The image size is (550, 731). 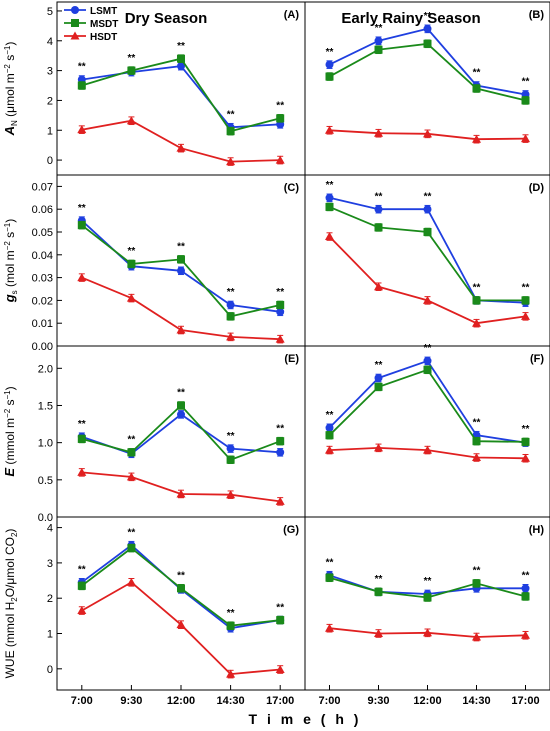 What do you see at coordinates (14, 123) in the screenshot?
I see `y-axis-label-part: N` at bounding box center [14, 123].